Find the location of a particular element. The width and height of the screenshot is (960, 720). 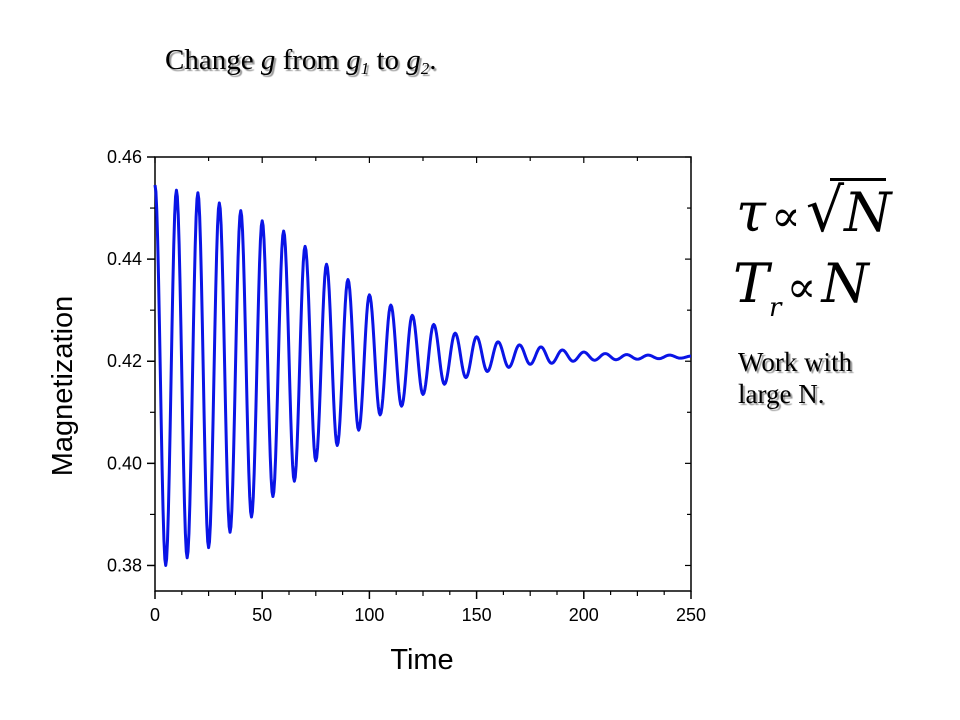

formula-tr-n: Tr ∝ N is located at coordinates (801, 287).